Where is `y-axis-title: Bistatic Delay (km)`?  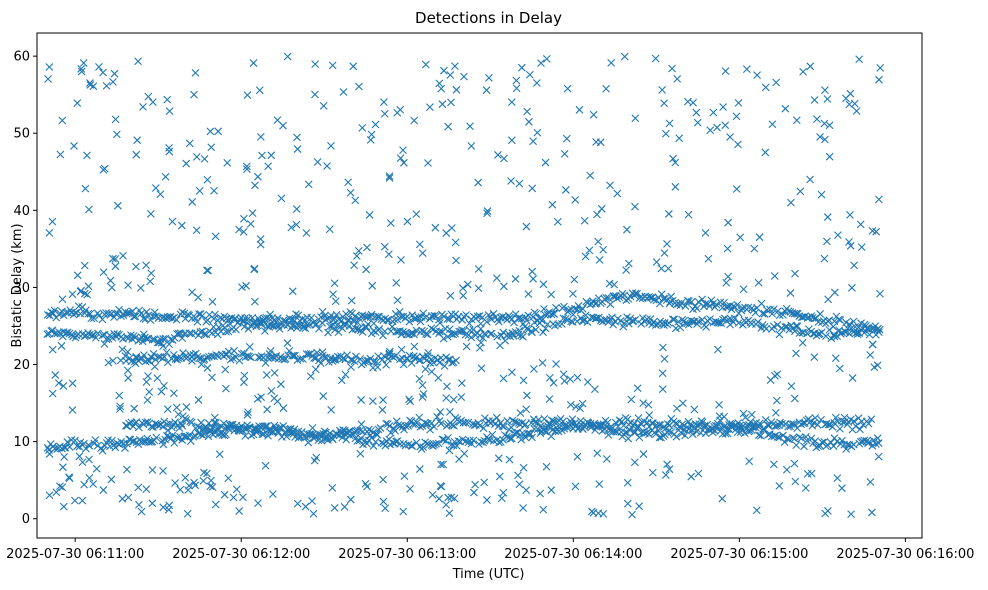 y-axis-title: Bistatic Delay (km) is located at coordinates (17, 285).